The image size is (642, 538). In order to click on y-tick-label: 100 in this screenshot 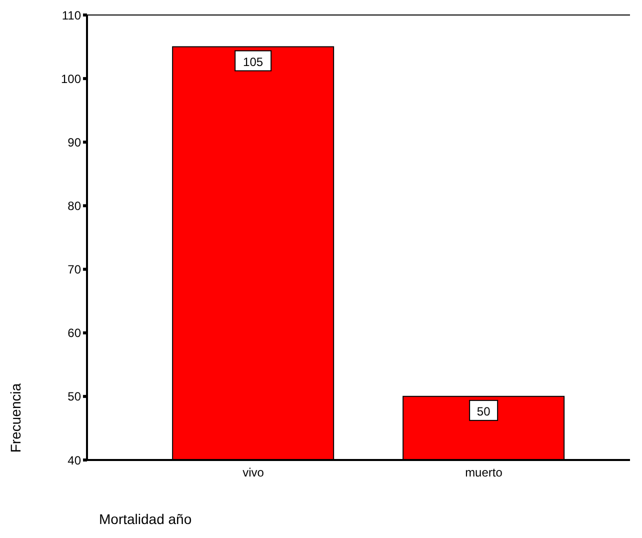, I will do `click(71, 79)`.